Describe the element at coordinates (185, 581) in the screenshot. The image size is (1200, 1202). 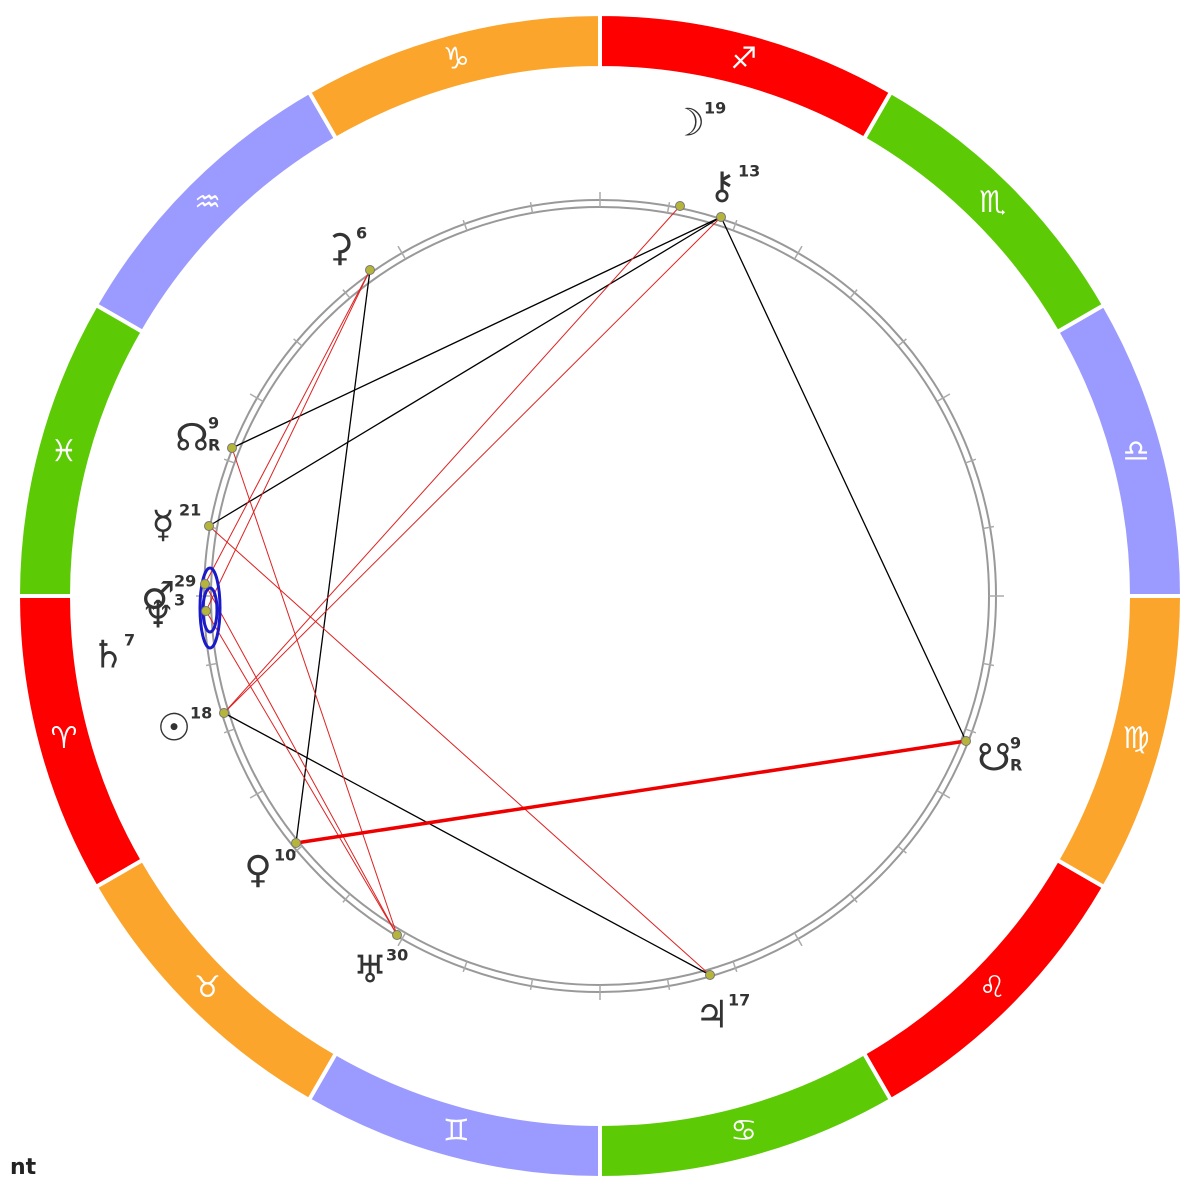
I see `planet-degree: 29` at that location.